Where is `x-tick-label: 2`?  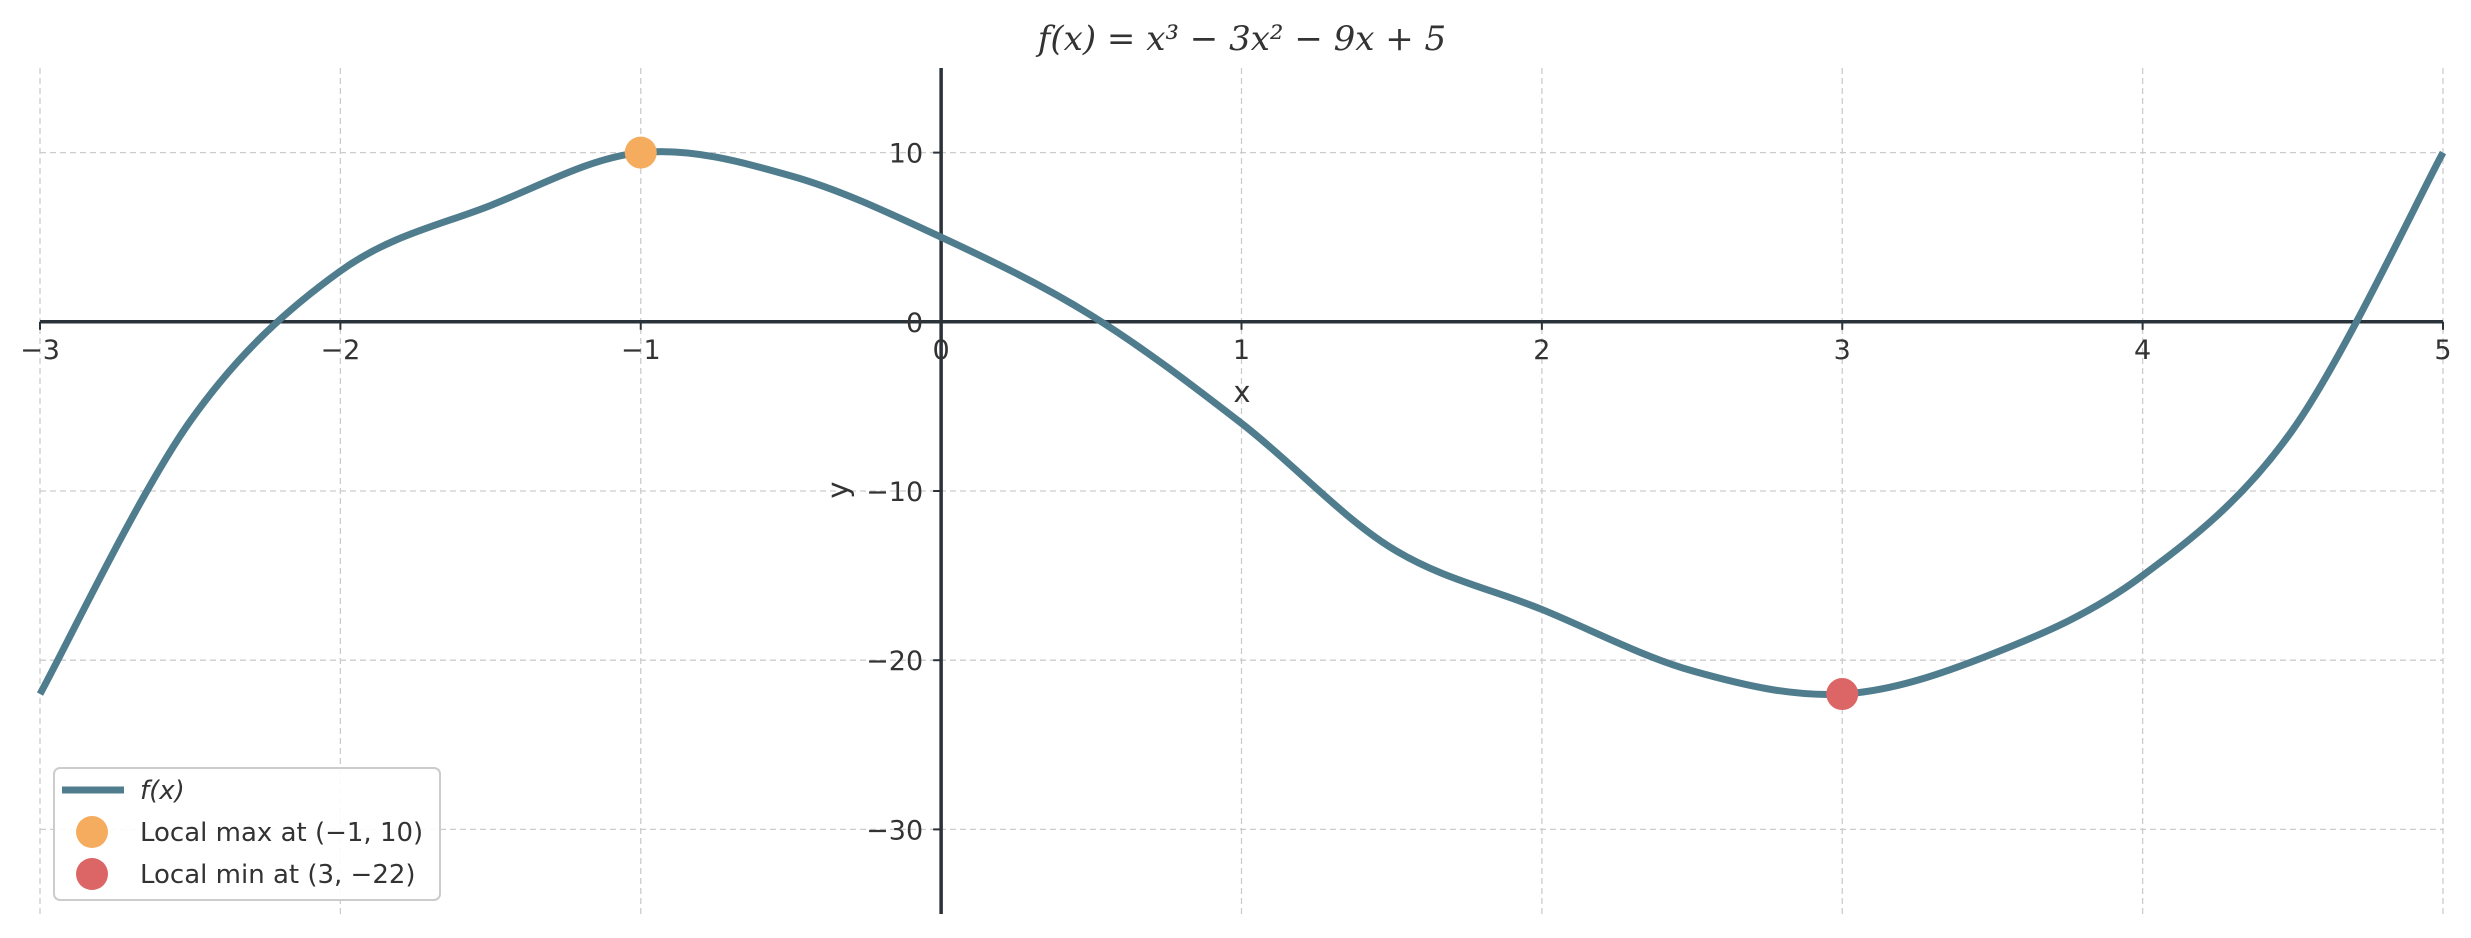
x-tick-label: 2 is located at coordinates (1541, 350).